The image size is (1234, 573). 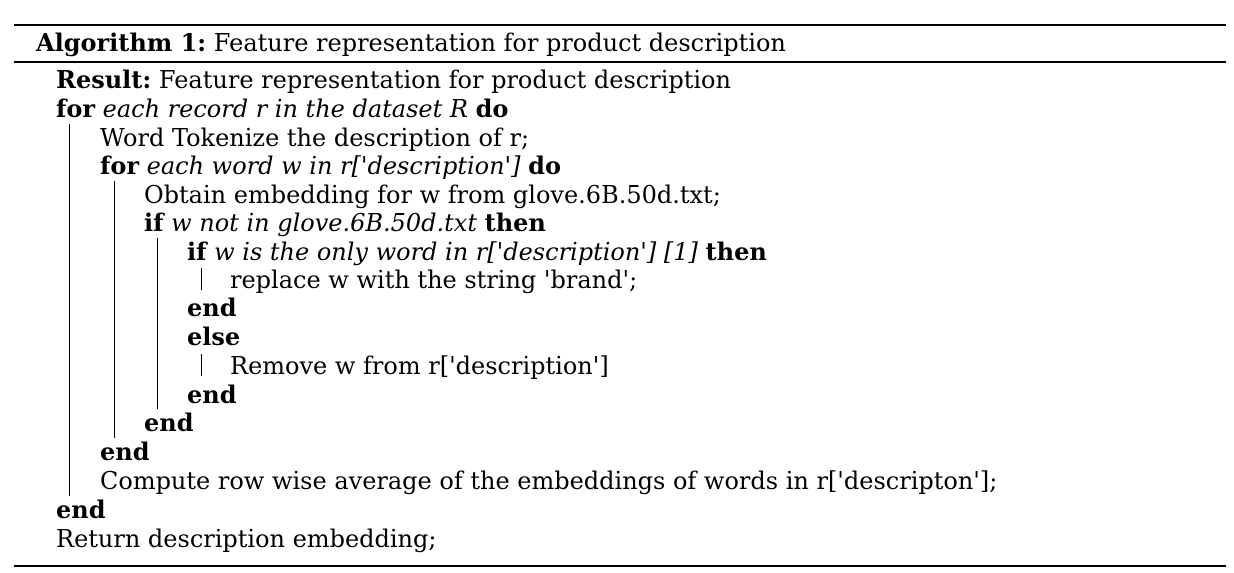 I want to click on if-condition: w not in glove.6B.50d.txt, so click(x=324, y=223).